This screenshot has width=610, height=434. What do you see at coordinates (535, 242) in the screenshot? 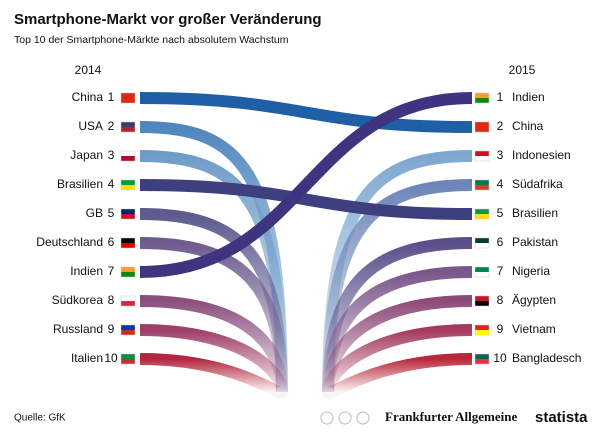
I see `country-label: Pakistan` at bounding box center [535, 242].